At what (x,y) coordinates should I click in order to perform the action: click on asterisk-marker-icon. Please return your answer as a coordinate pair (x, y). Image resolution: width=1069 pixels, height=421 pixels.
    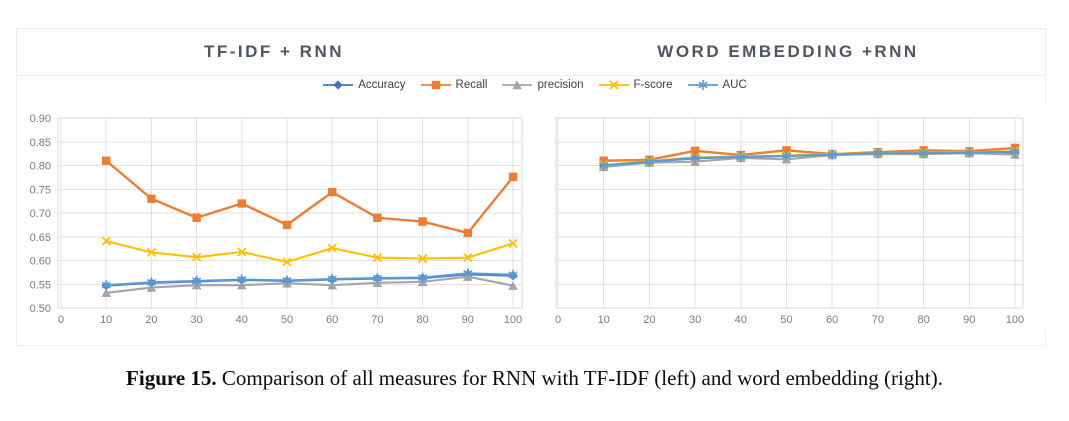
    Looking at the image, I should click on (702, 85).